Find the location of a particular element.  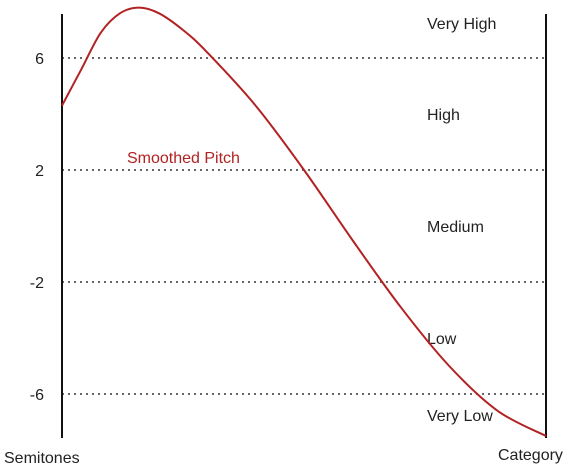

y-tick-label: -2 is located at coordinates (37, 283).